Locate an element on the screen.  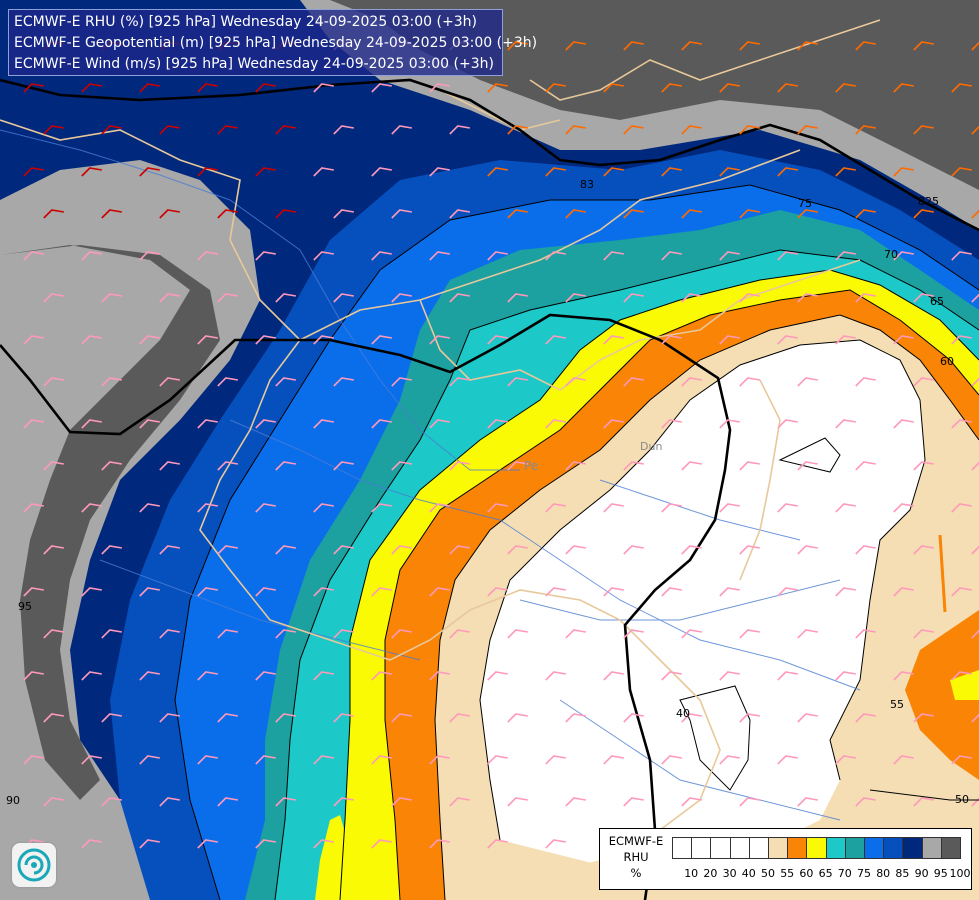
ecmwf-logo-icon is located at coordinates (34, 865).